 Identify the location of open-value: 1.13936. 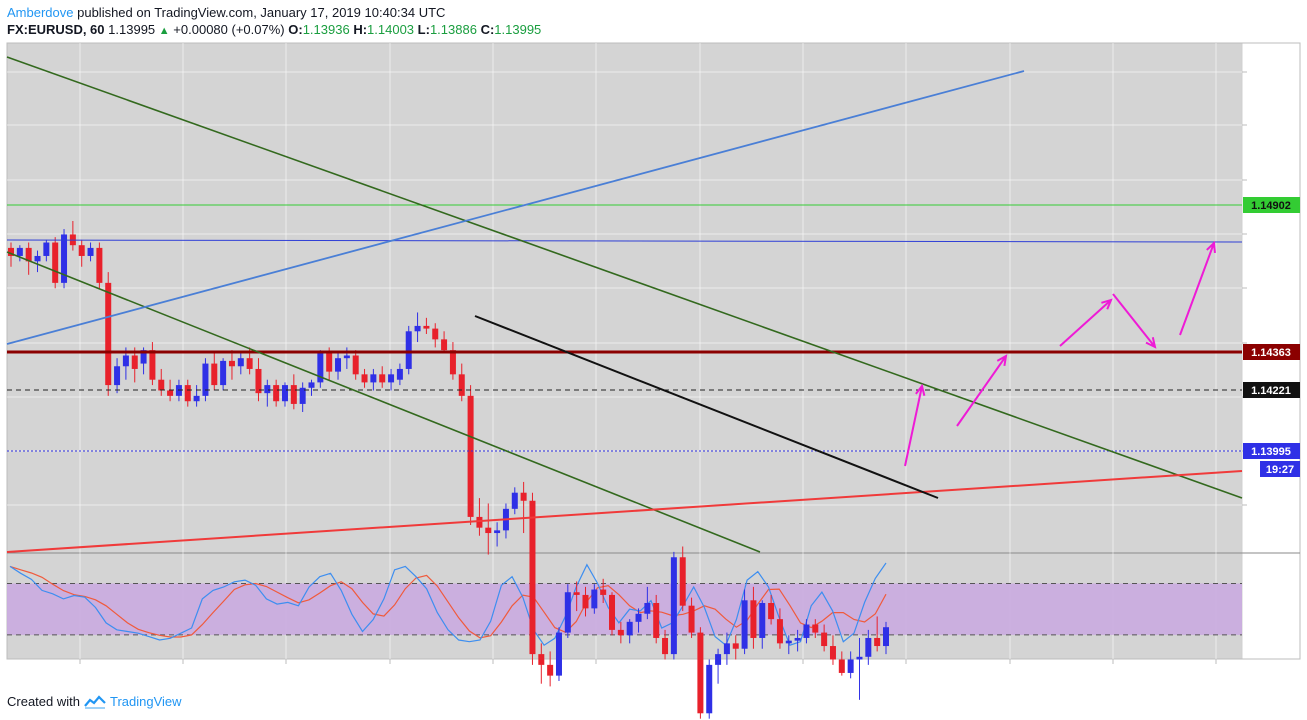
(326, 29).